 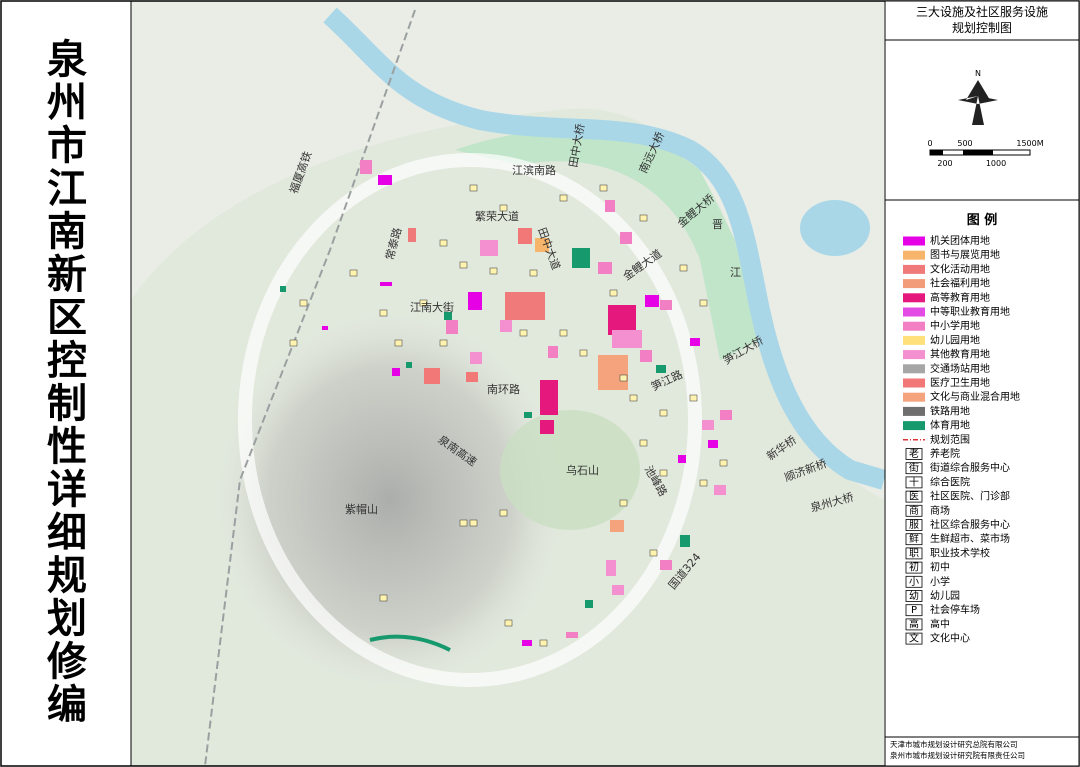 I want to click on scale-bar: 0 500 1500M 200 1000, so click(x=985, y=153).